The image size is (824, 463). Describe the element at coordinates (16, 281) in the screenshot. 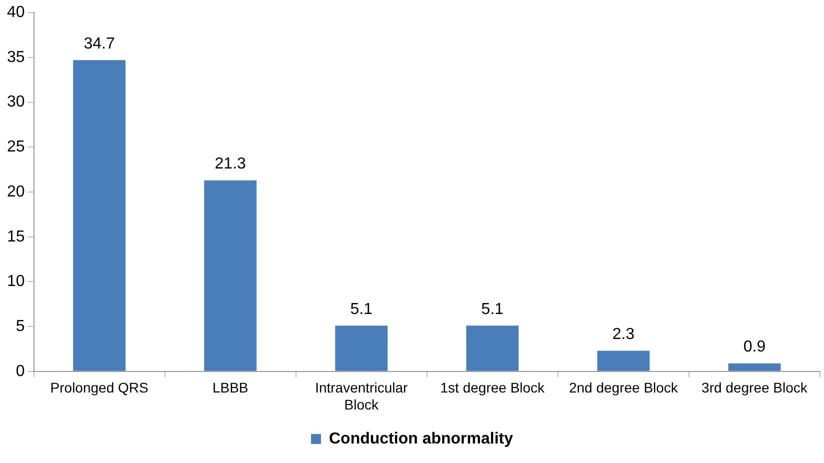

I see `y-tick-label: 10` at that location.